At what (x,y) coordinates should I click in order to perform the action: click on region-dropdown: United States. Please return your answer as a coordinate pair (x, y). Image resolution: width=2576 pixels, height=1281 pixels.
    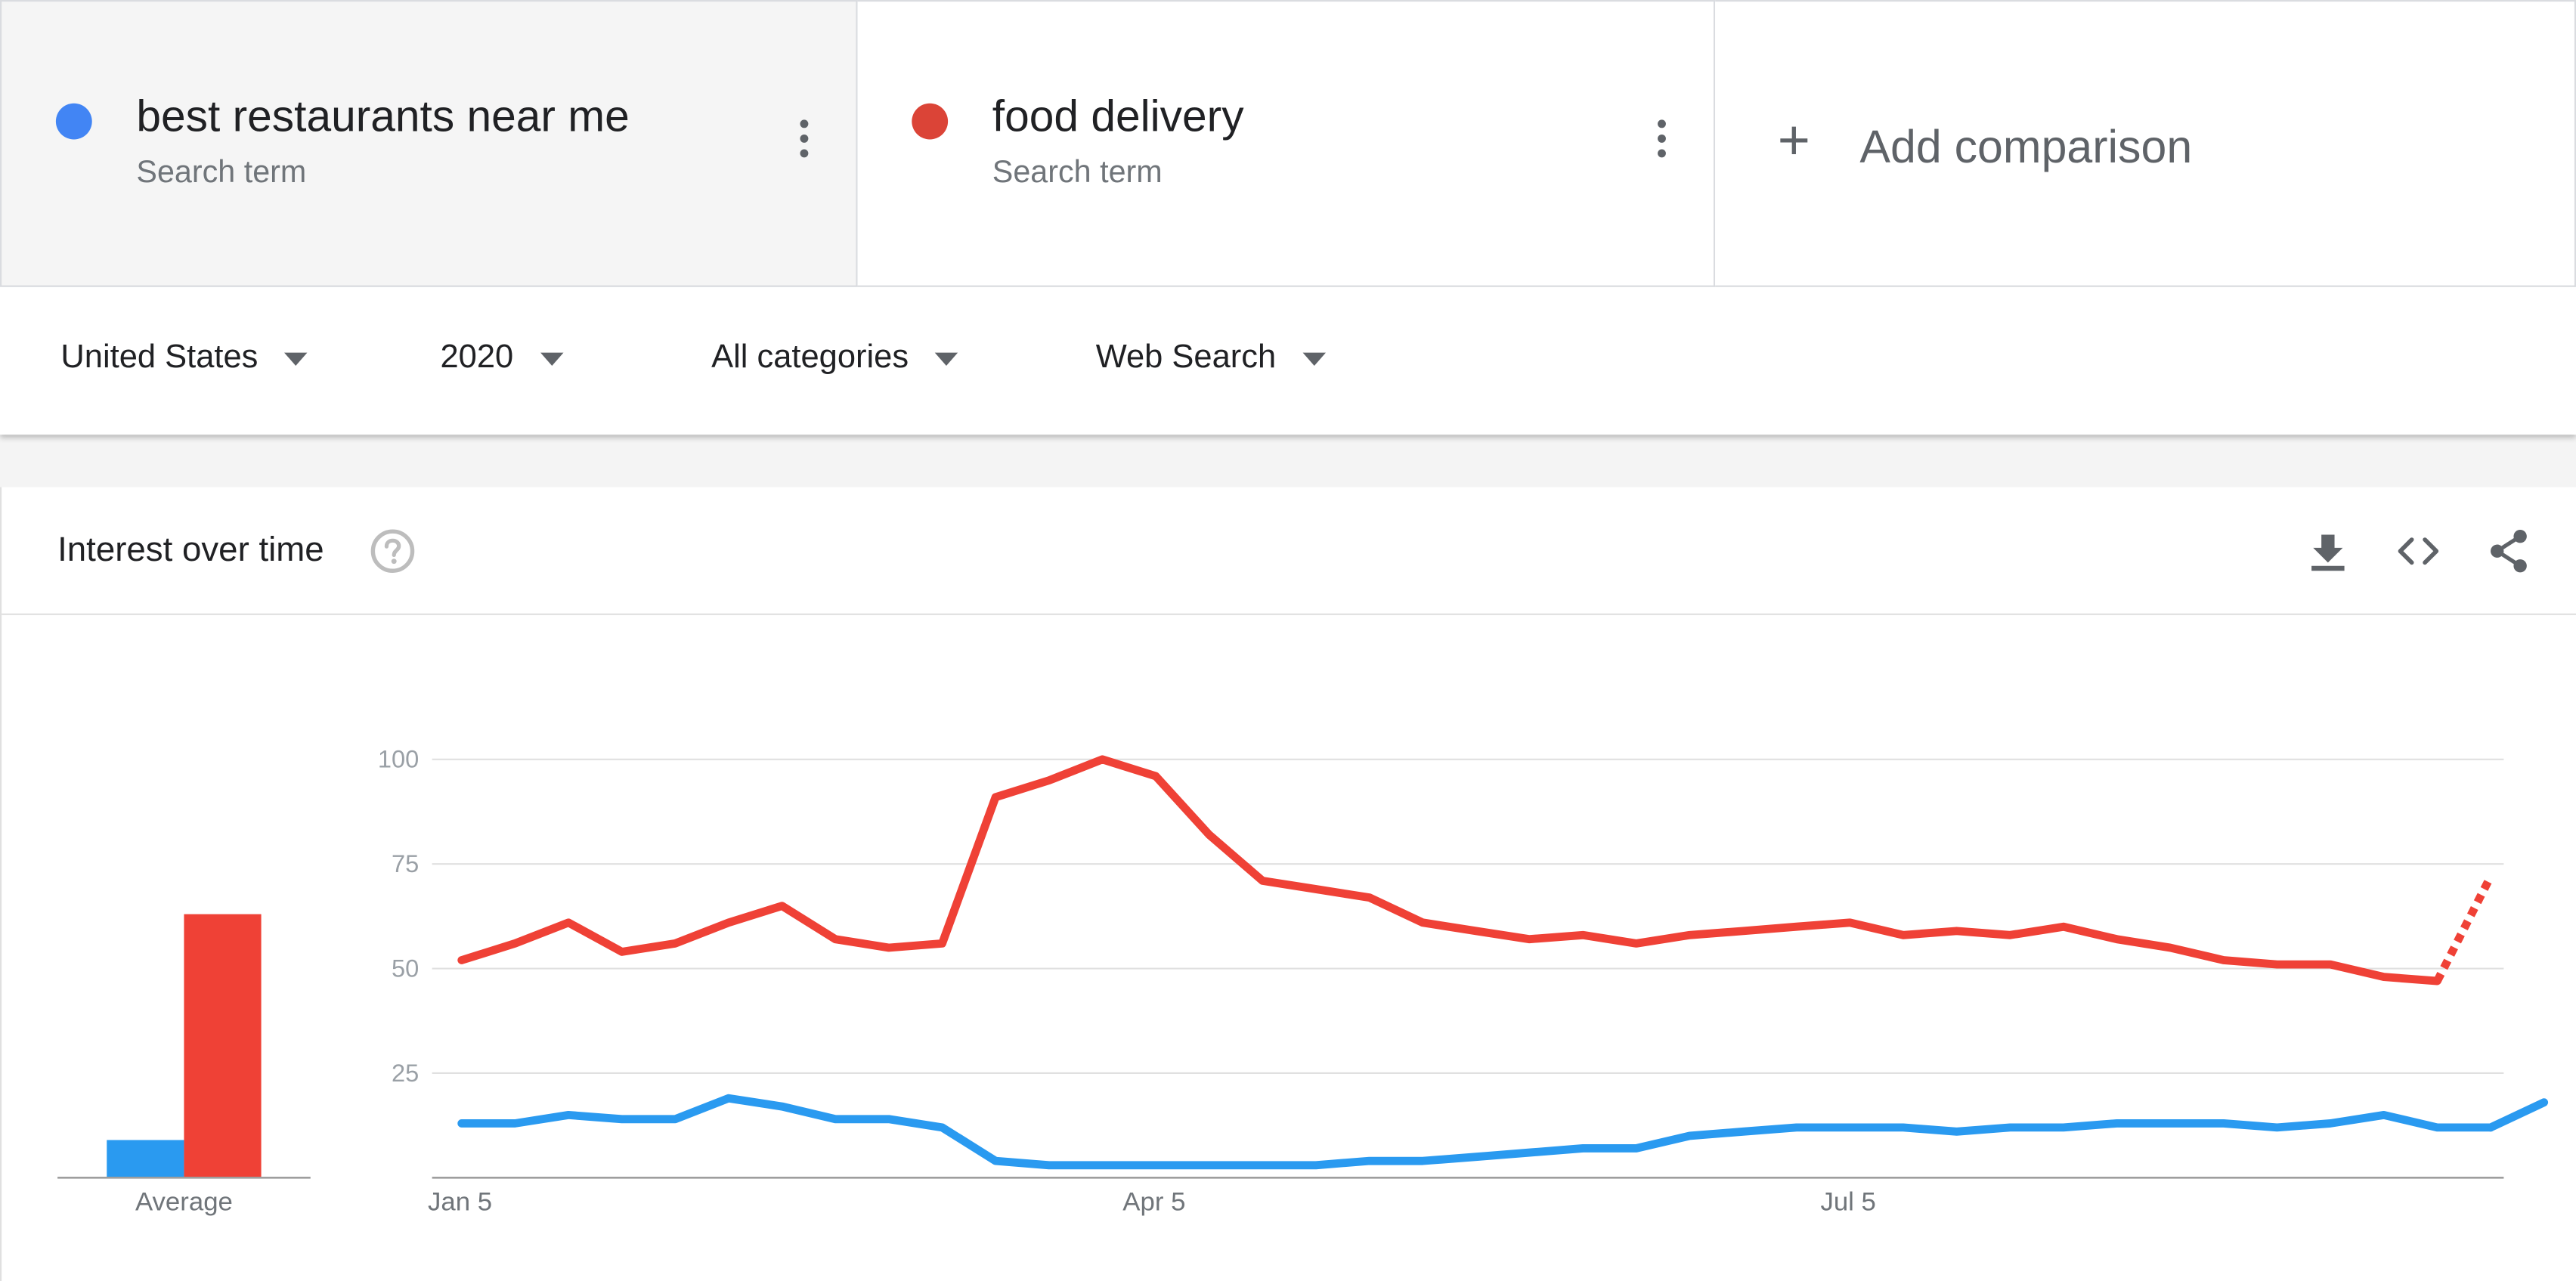
    Looking at the image, I should click on (184, 358).